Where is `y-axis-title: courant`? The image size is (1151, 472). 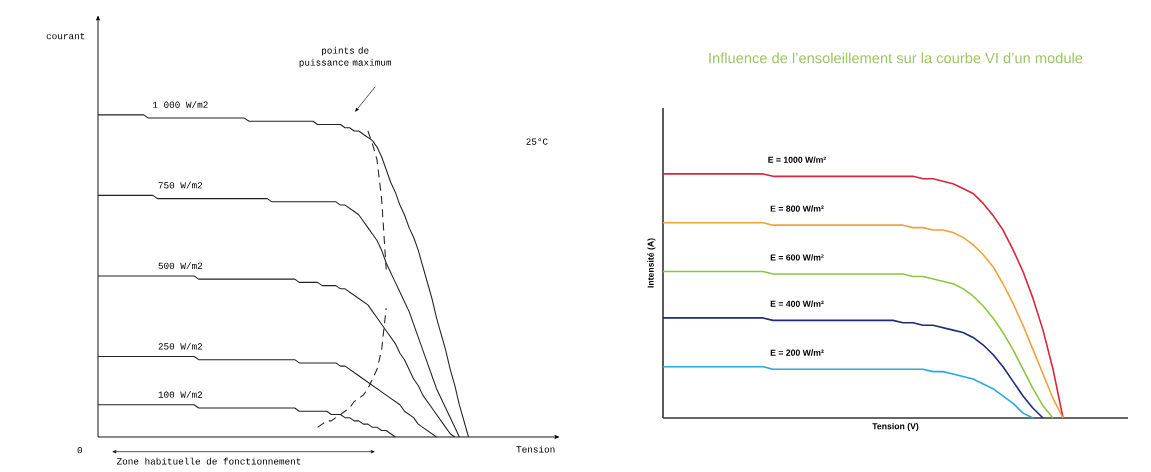
y-axis-title: courant is located at coordinates (65, 36).